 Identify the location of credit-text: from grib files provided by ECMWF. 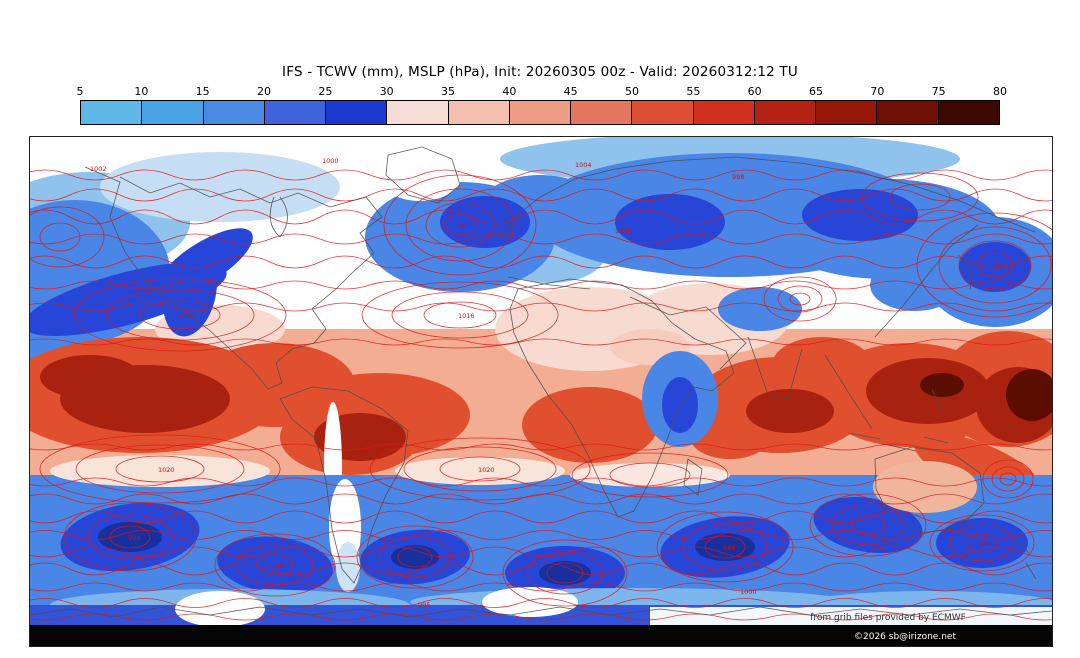
(888, 618).